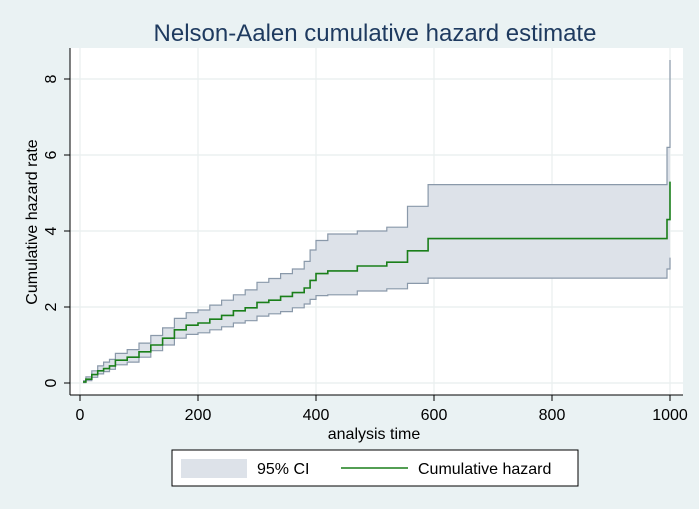 This screenshot has width=699, height=509. I want to click on x-tick-label: 600, so click(434, 415).